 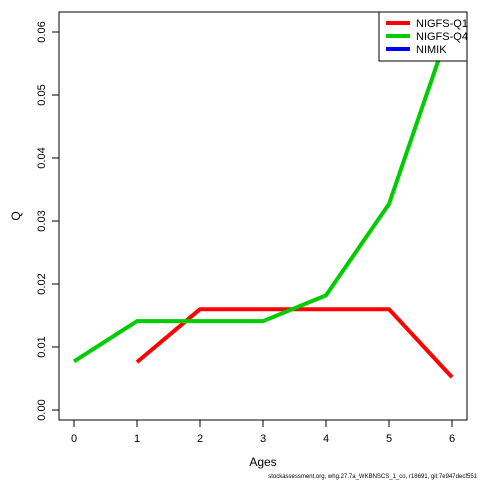 What do you see at coordinates (200, 439) in the screenshot?
I see `x-tick-label: 2` at bounding box center [200, 439].